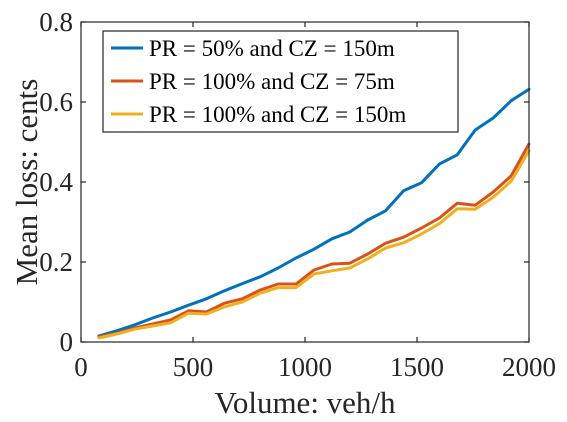 Image resolution: width=567 pixels, height=422 pixels. What do you see at coordinates (193, 367) in the screenshot?
I see `x-tick-label: 500` at bounding box center [193, 367].